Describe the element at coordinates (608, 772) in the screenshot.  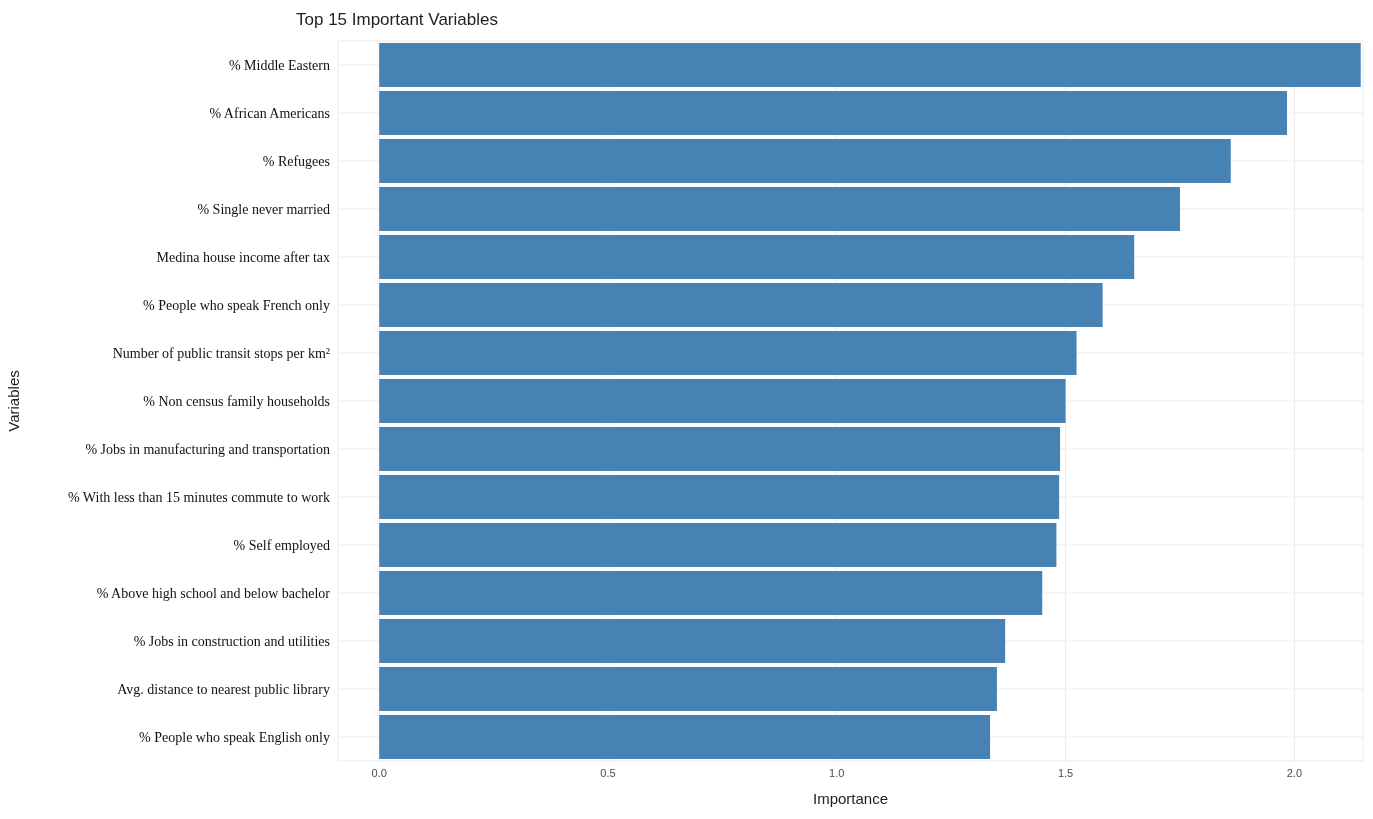
I see `x-tick-label: 0.5` at that location.